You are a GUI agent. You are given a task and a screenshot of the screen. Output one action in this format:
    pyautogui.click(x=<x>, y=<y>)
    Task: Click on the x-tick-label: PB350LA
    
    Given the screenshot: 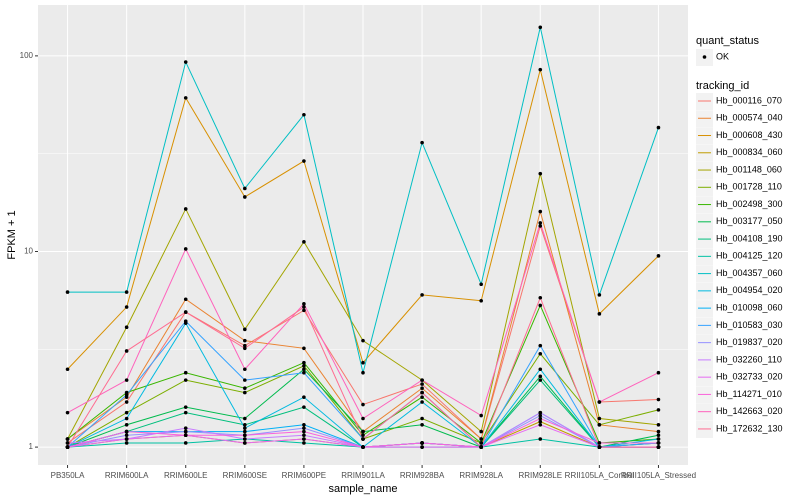 What is the action you would take?
    pyautogui.click(x=68, y=475)
    